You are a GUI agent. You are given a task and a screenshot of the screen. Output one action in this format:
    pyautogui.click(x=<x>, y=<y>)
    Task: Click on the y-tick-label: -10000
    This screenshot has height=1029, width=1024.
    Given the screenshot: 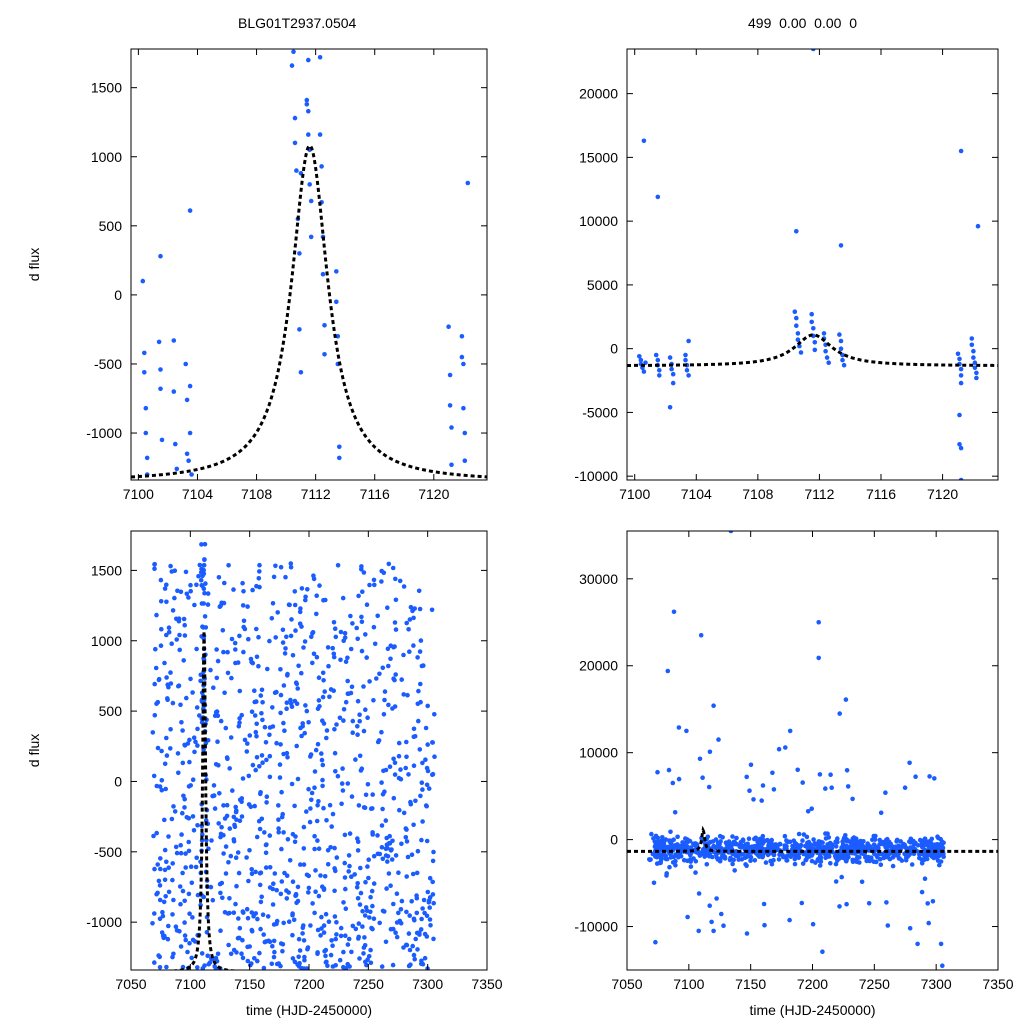 What is the action you would take?
    pyautogui.click(x=596, y=476)
    